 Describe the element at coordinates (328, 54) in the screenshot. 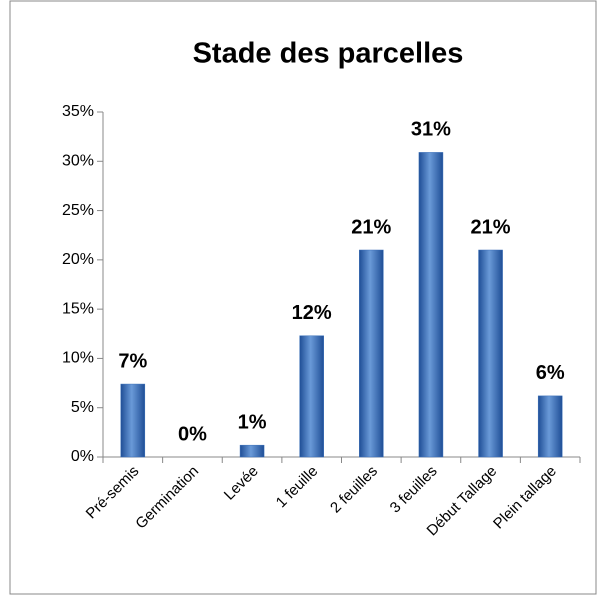

I see `chart-title: Stade des parcelles` at that location.